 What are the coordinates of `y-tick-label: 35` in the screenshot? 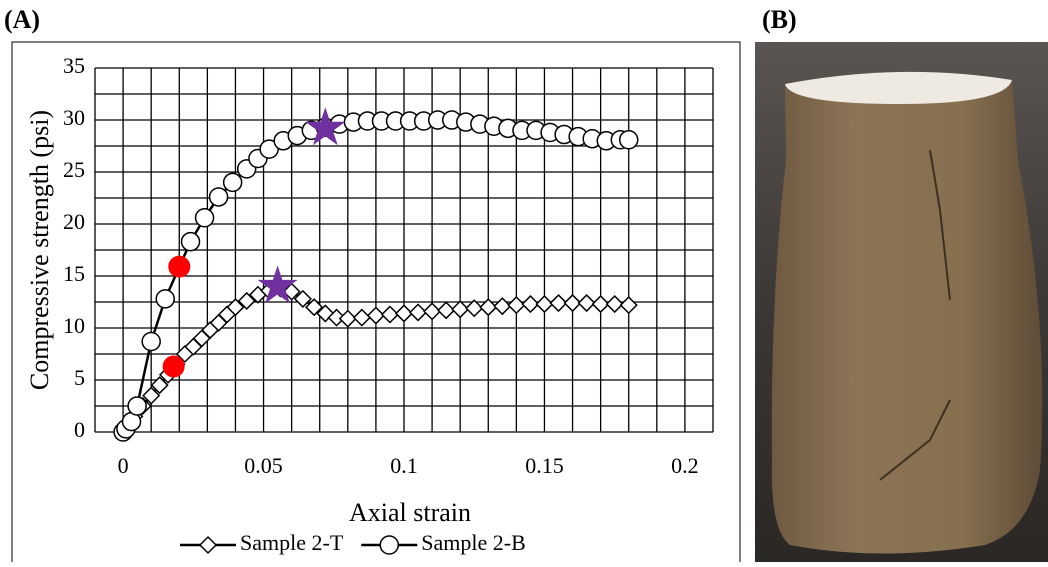 It's located at (74, 65).